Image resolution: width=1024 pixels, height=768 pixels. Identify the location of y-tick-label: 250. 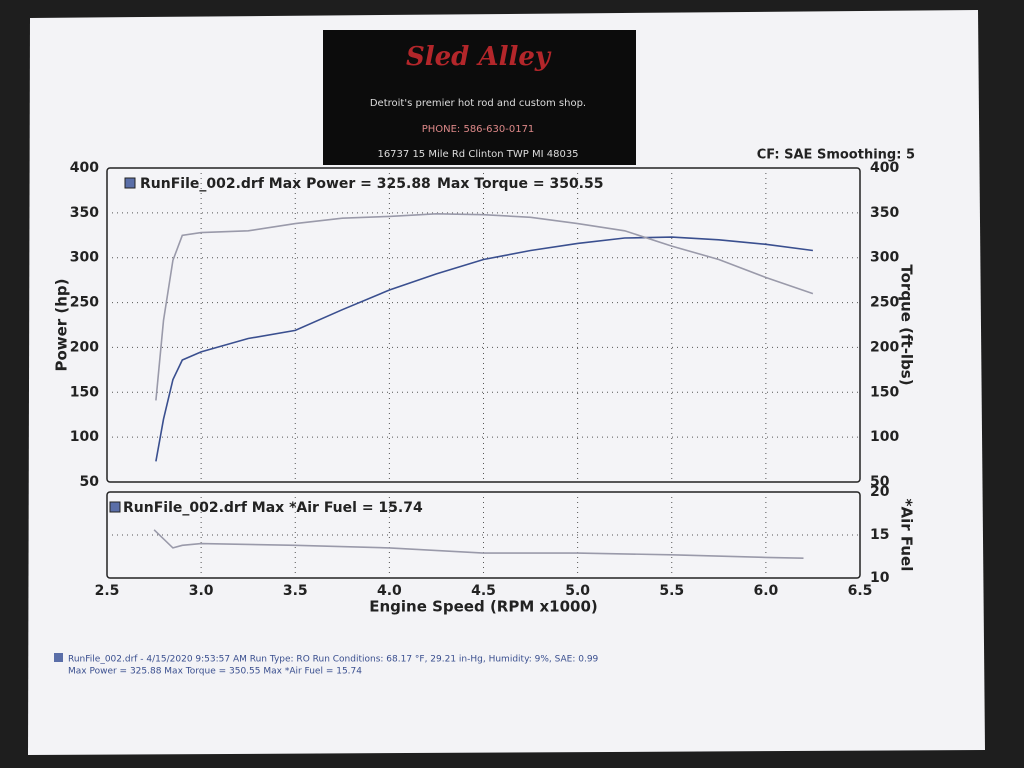
(84, 303).